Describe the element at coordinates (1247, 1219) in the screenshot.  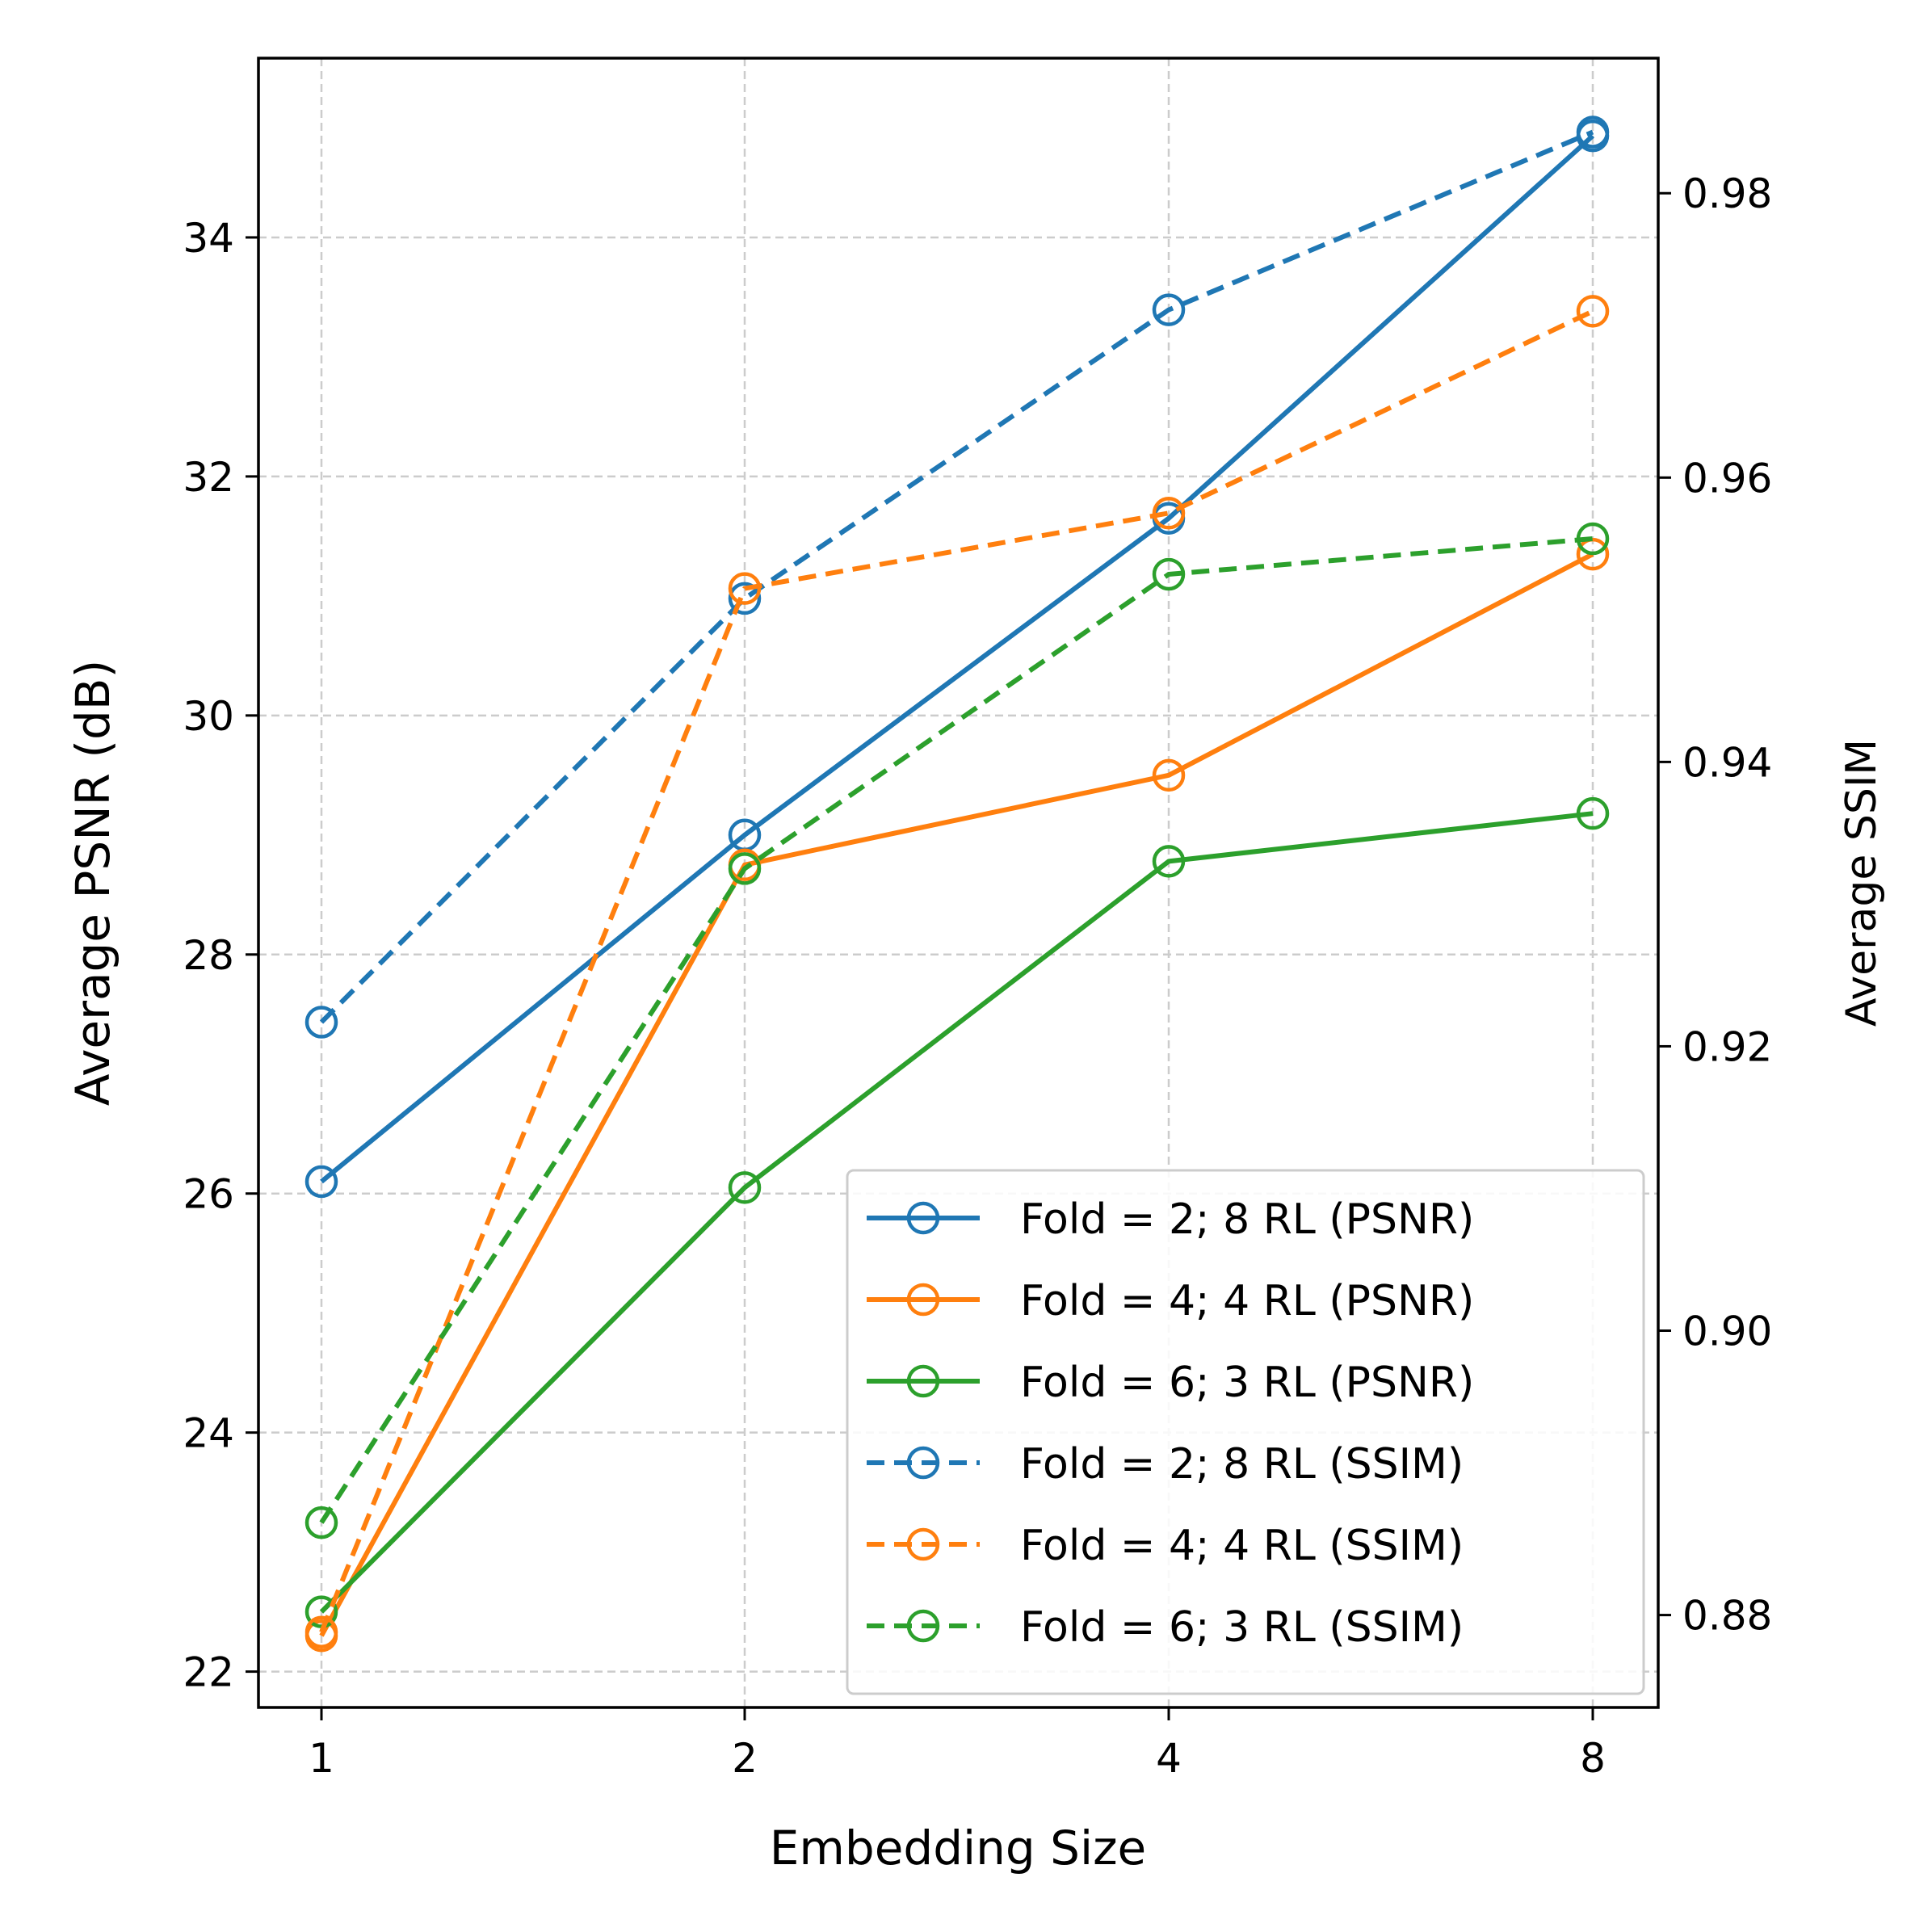
I see `legend-label: Fold = 2; 8 RL (PSNR)` at that location.